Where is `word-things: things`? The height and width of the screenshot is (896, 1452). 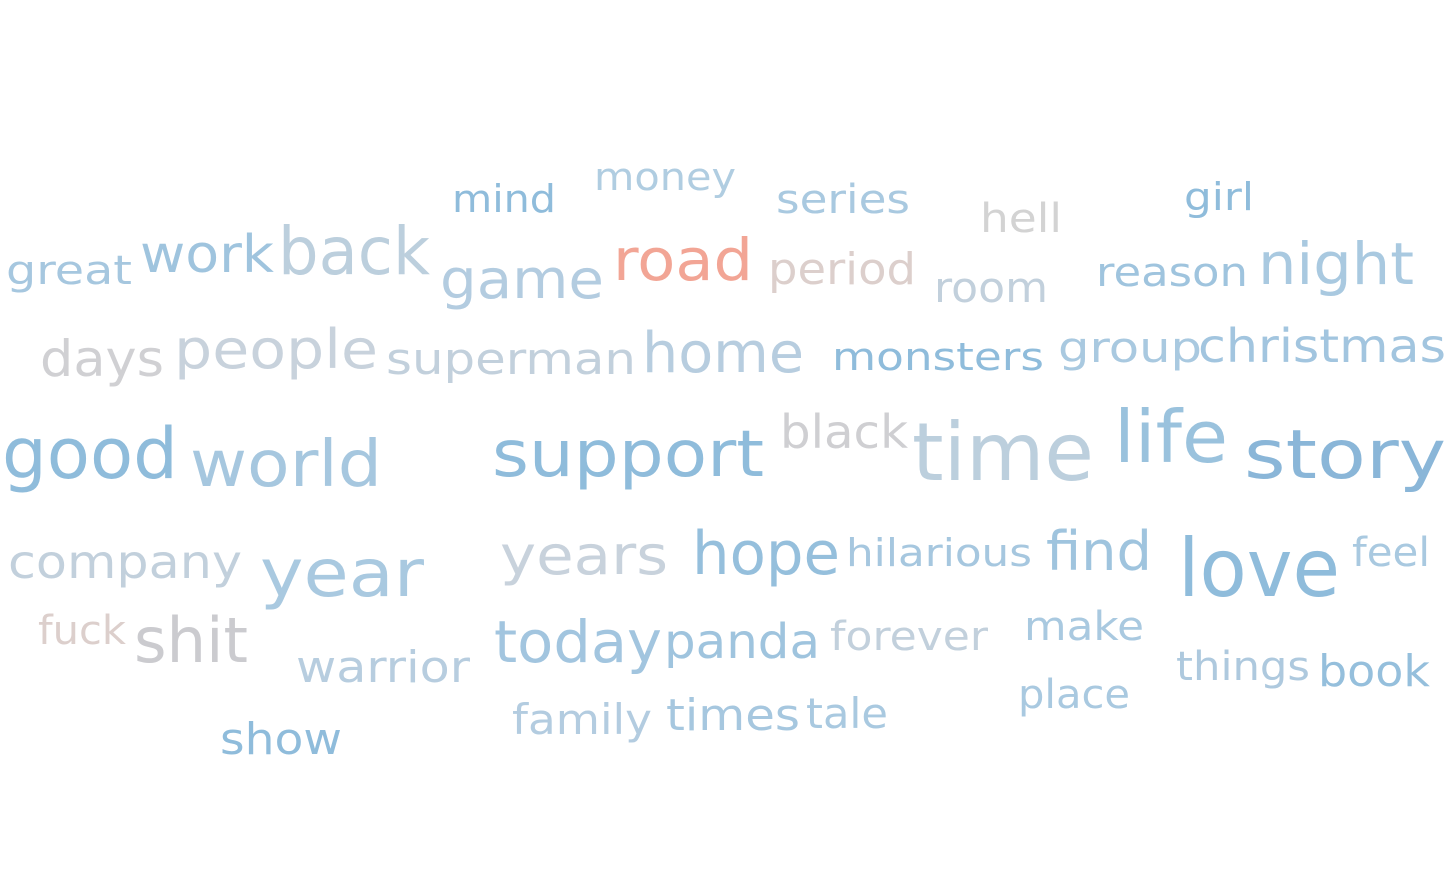 word-things: things is located at coordinates (1243, 667).